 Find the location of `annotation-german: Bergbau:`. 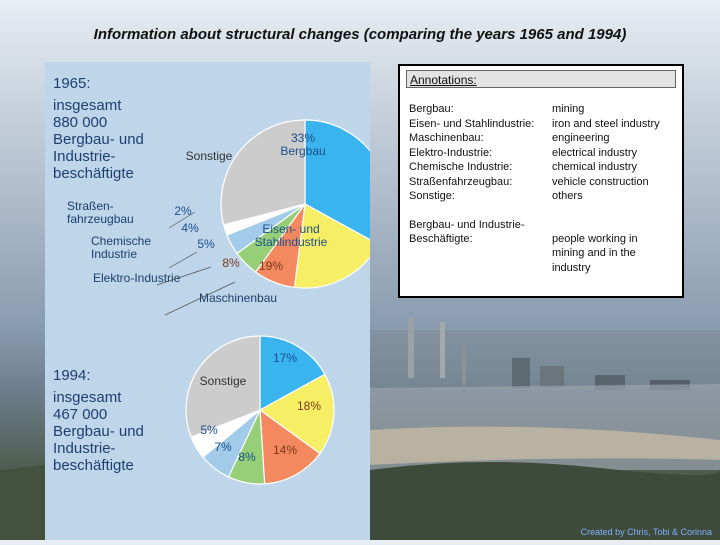

annotation-german: Bergbau: is located at coordinates (431, 109).